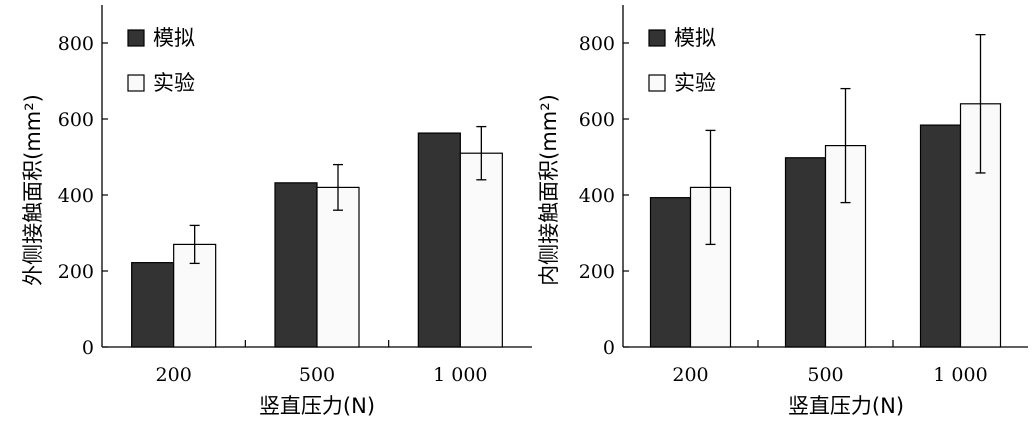  What do you see at coordinates (33, 190) in the screenshot?
I see `y-axis-label: 外侧接触面积(mm²)` at bounding box center [33, 190].